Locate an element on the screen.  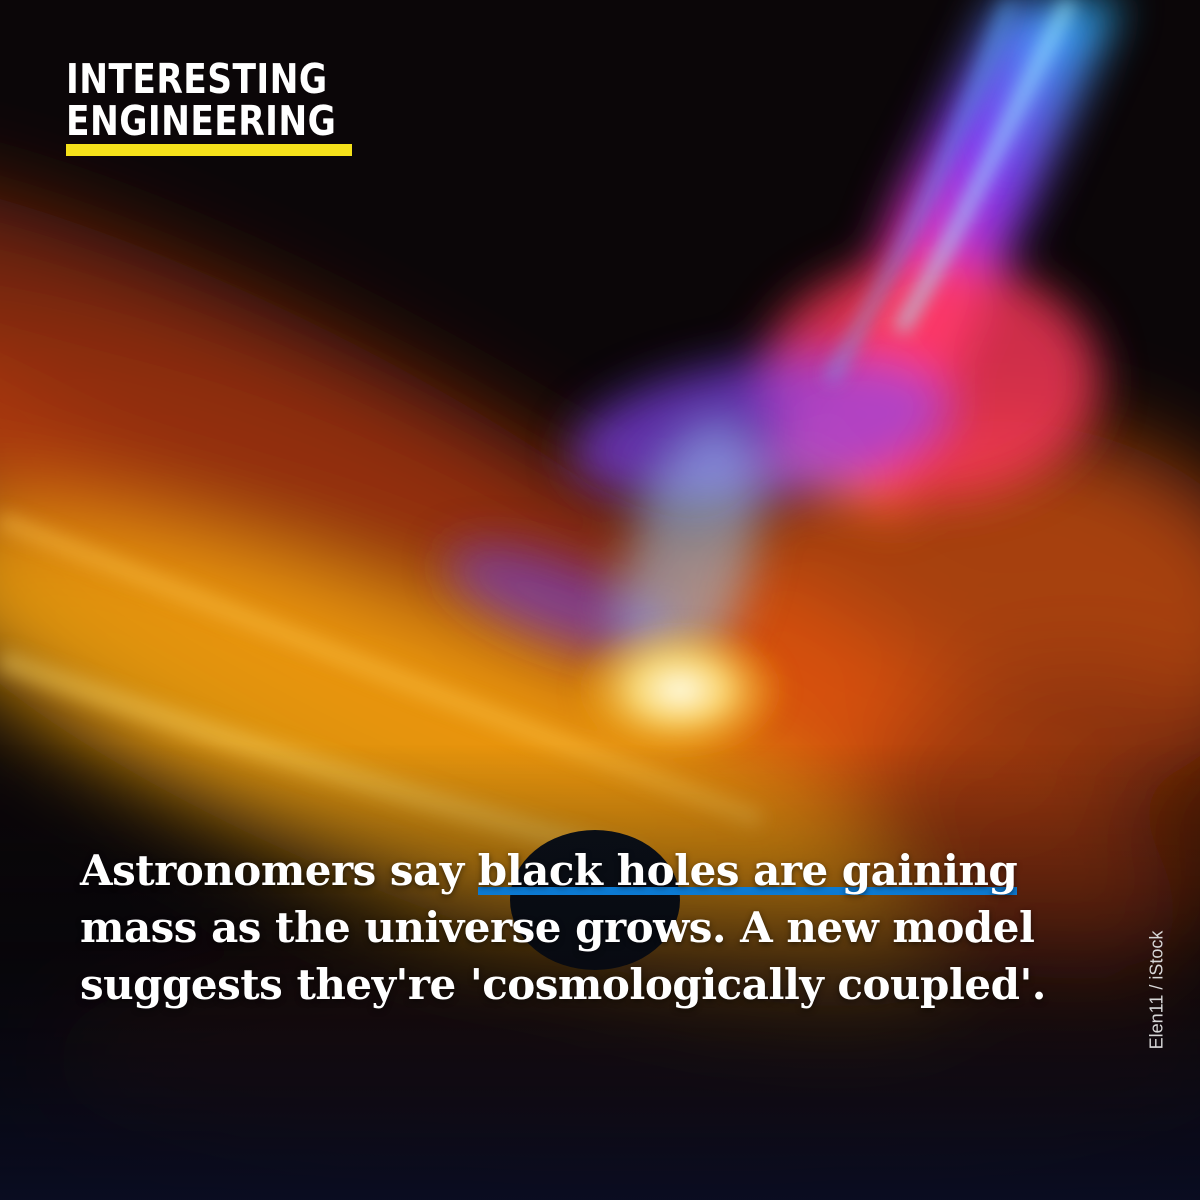
brand-logo: INTERESTING ENGINEERING is located at coordinates (209, 105).